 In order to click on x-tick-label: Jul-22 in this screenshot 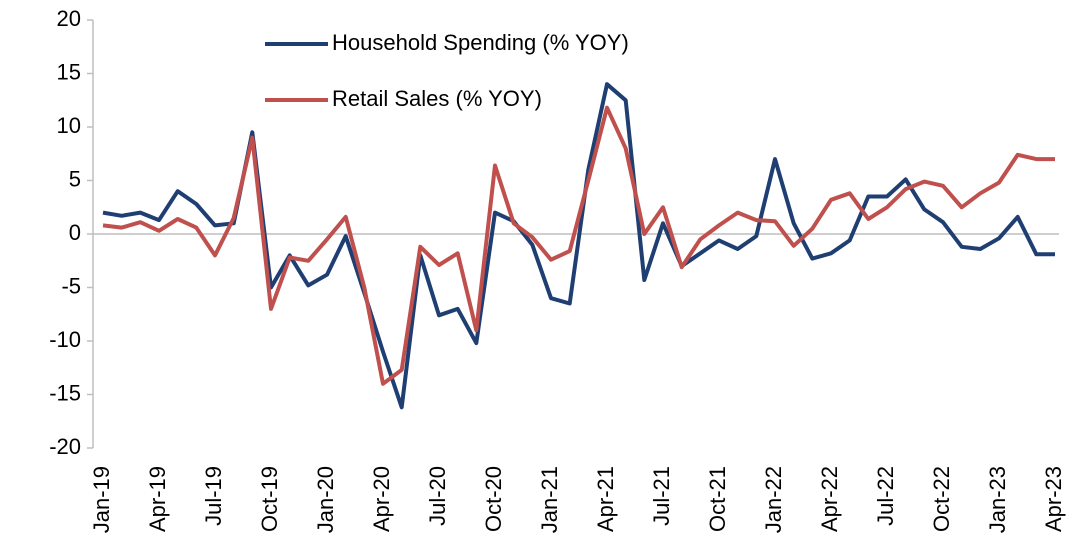, I will do `click(885, 496)`.